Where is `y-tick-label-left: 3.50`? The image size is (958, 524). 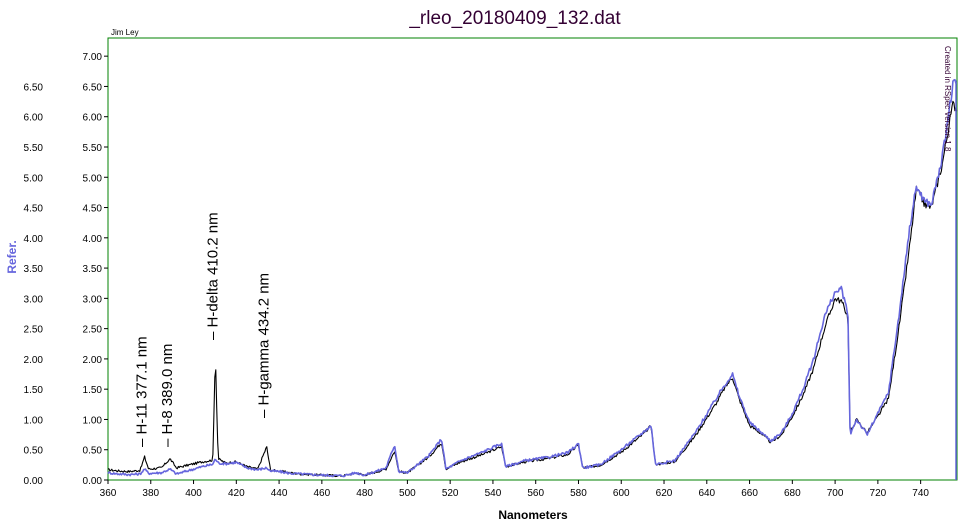
y-tick-label-left: 3.50 is located at coordinates (34, 269).